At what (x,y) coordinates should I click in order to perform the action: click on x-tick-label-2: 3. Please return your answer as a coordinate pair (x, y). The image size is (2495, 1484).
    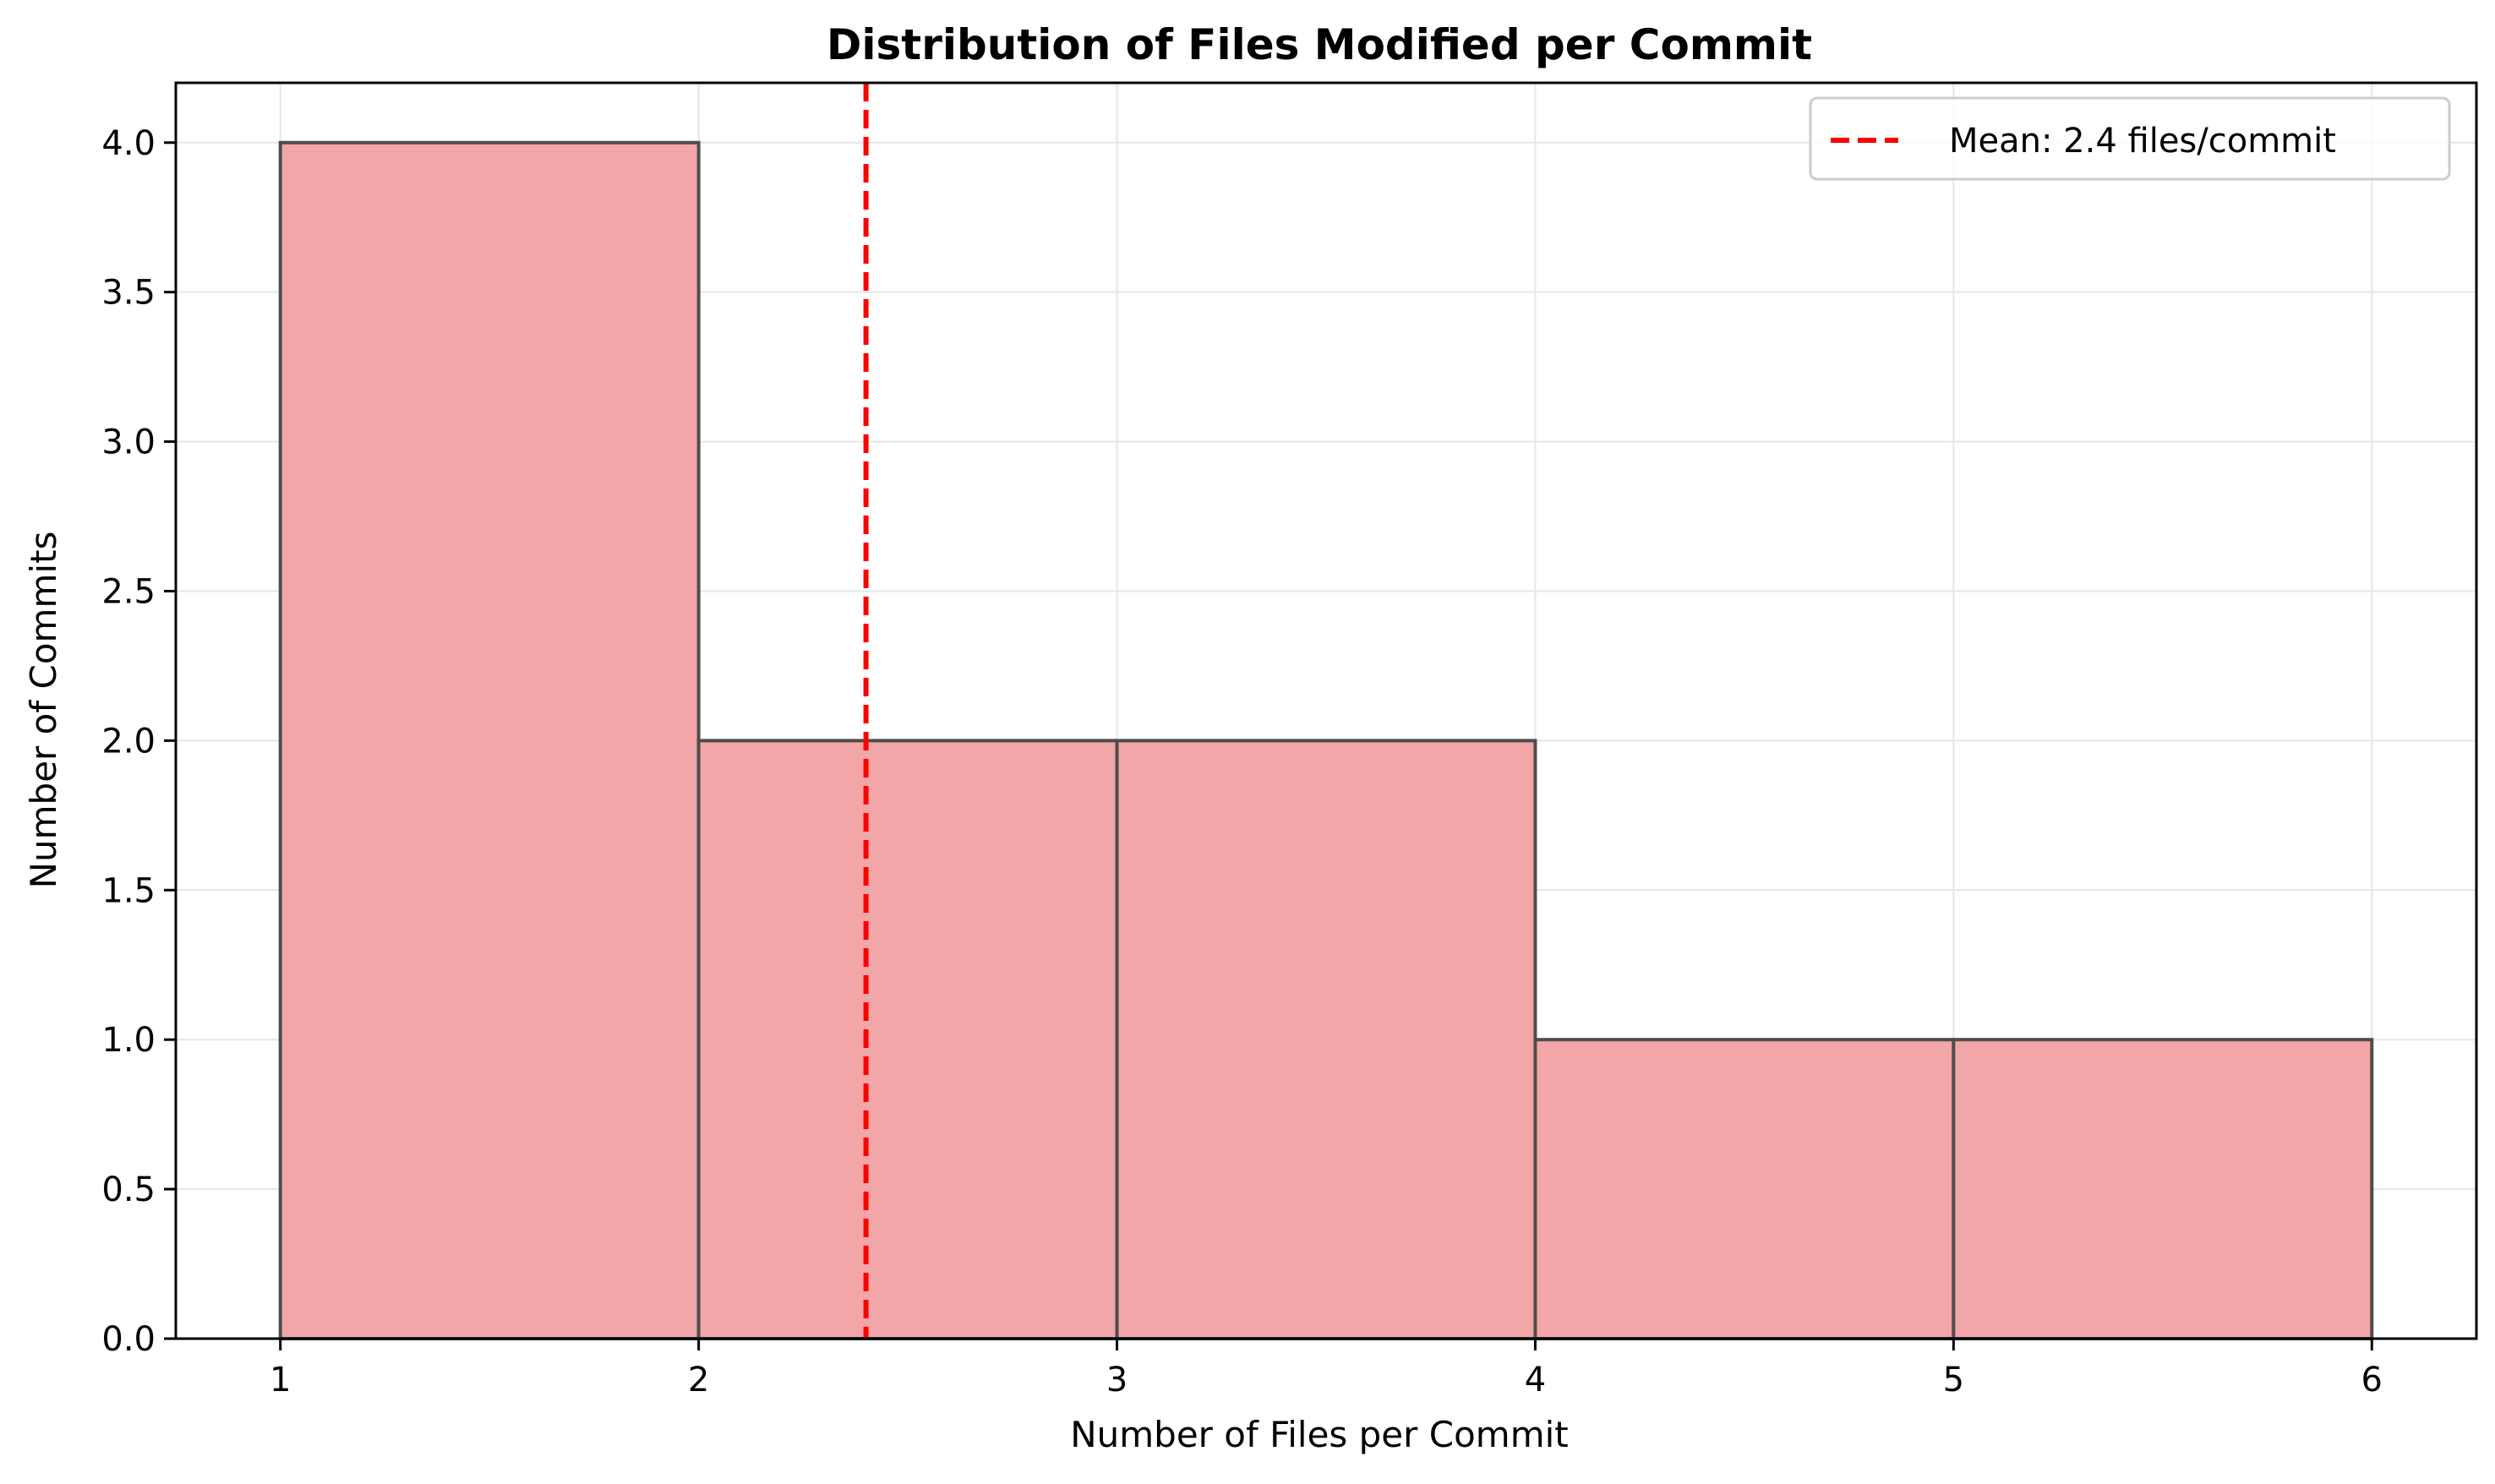
    Looking at the image, I should click on (1116, 1380).